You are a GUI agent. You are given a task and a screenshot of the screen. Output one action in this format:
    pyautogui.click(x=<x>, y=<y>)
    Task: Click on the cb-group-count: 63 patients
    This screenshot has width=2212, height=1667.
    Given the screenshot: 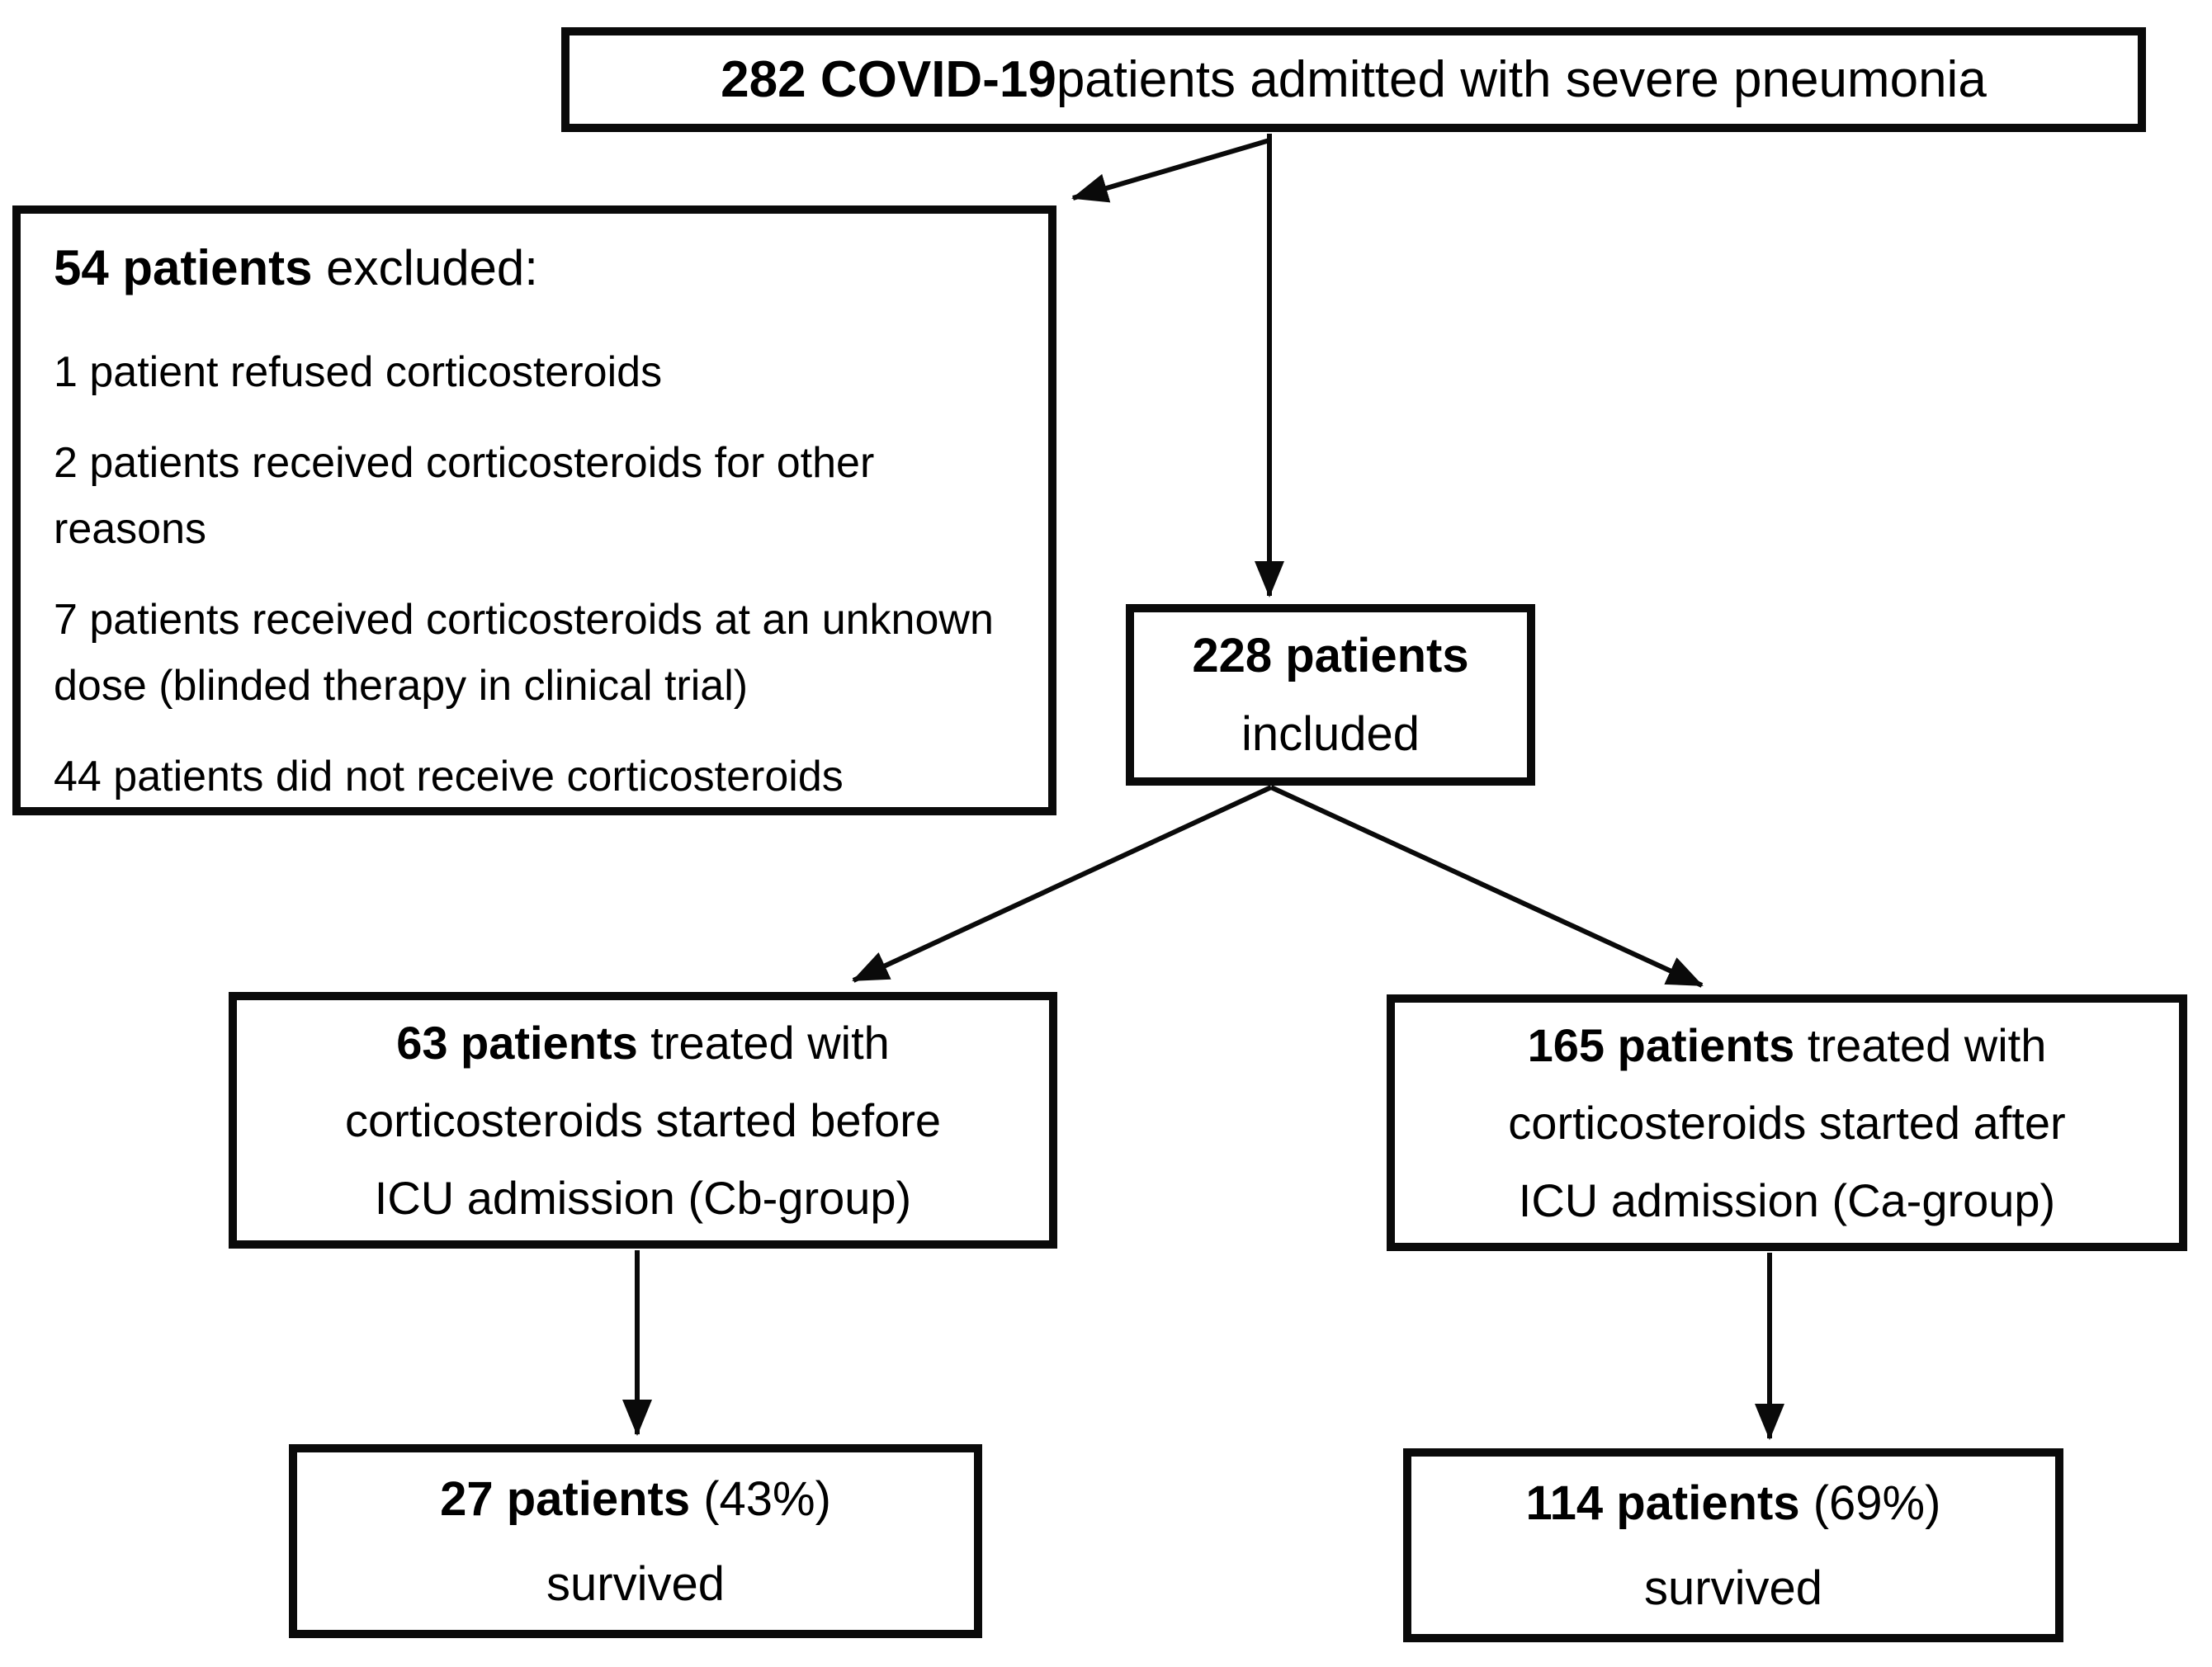 What is the action you would take?
    pyautogui.click(x=517, y=1042)
    